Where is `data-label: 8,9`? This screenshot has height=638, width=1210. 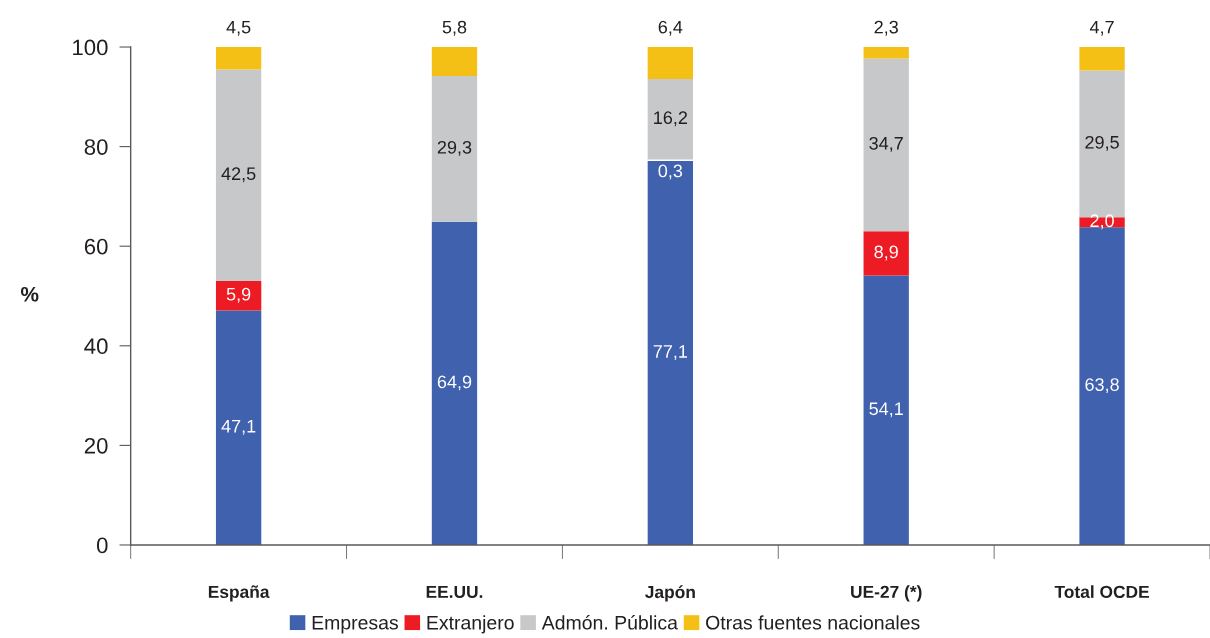 data-label: 8,9 is located at coordinates (886, 253).